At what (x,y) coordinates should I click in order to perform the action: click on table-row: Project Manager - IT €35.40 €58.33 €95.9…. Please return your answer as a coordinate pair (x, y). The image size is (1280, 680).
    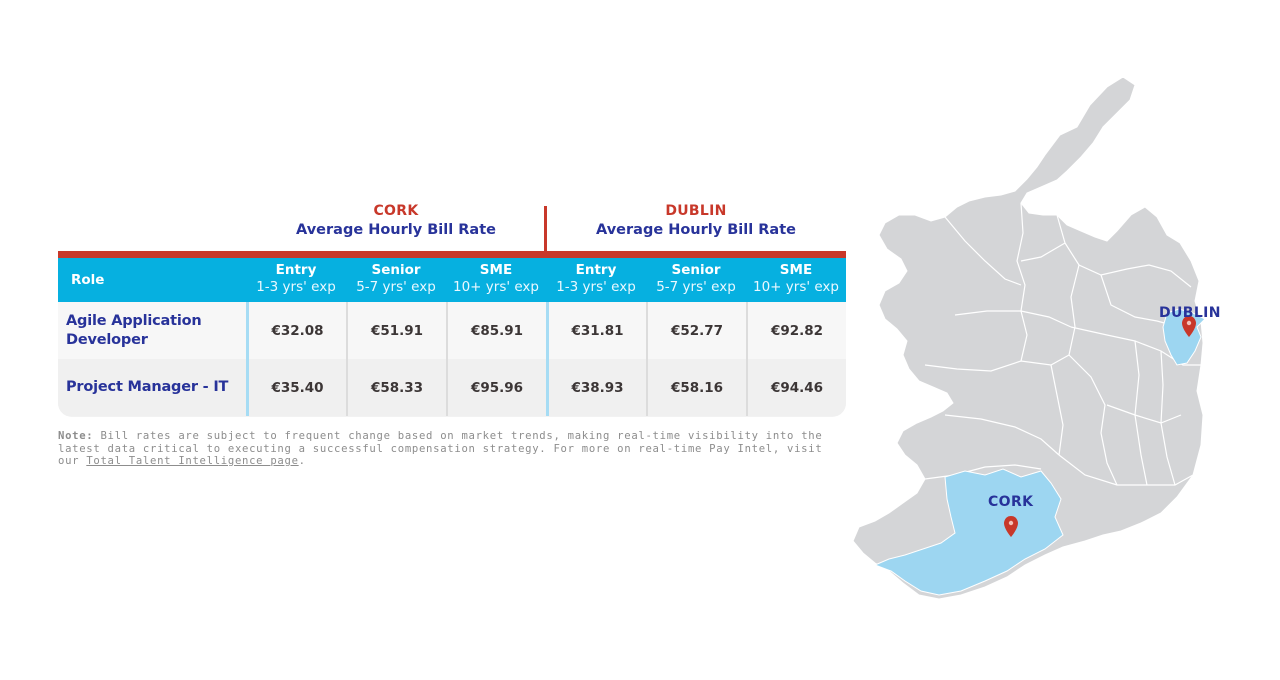
    Looking at the image, I should click on (452, 387).